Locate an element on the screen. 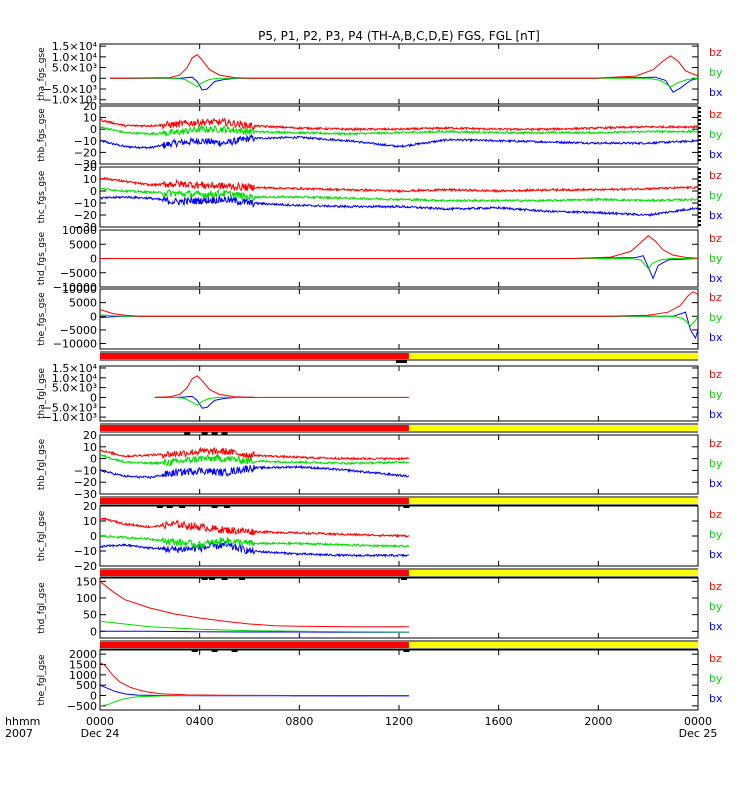 The image size is (750, 800). y-tick-label: 1.5×10⁴ is located at coordinates (75, 46).